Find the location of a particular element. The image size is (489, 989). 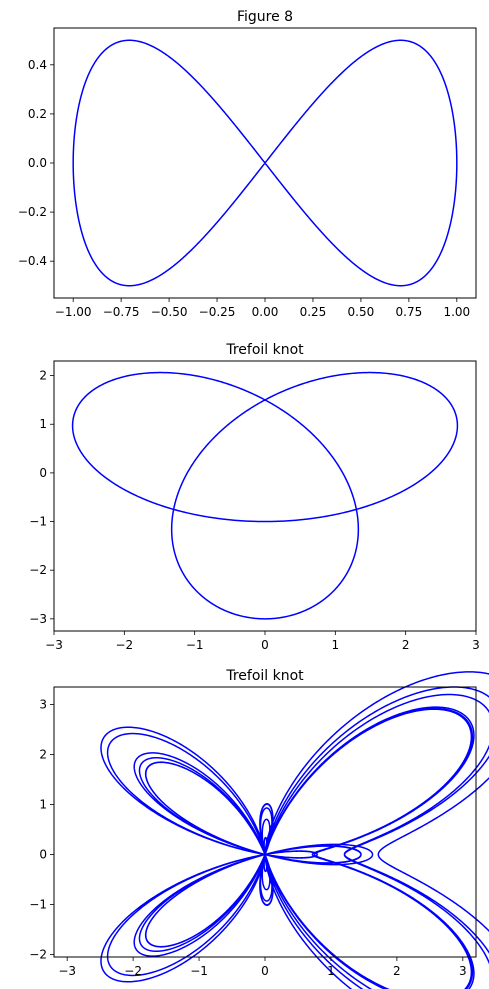

x-tick-label: −1.00 is located at coordinates (73, 312).